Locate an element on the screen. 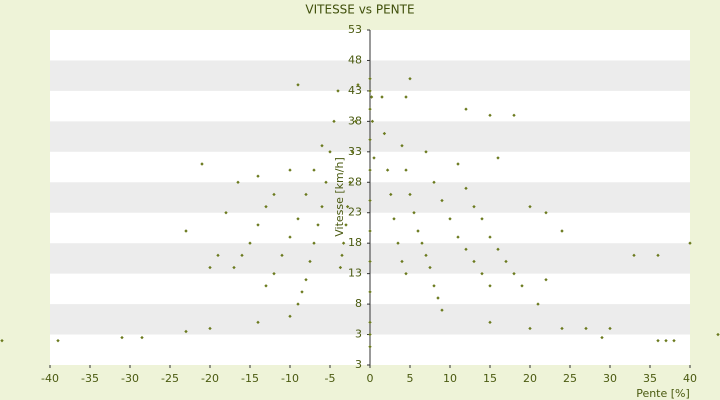 Image resolution: width=720 pixels, height=400 pixels. x-axis-label: Pente [%] is located at coordinates (663, 393).